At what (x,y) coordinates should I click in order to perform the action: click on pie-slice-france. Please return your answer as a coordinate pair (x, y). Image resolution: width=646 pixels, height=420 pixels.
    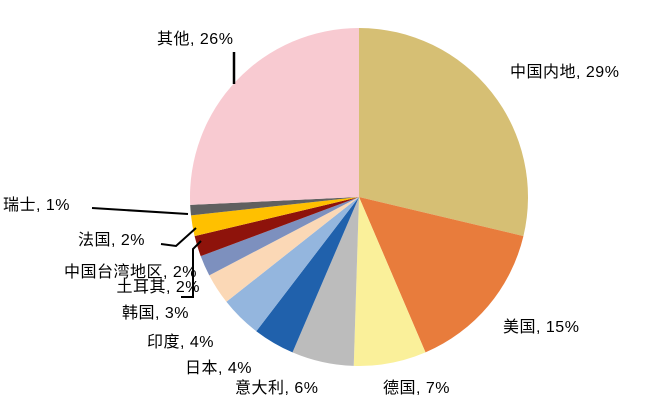
    Looking at the image, I should click on (275, 217).